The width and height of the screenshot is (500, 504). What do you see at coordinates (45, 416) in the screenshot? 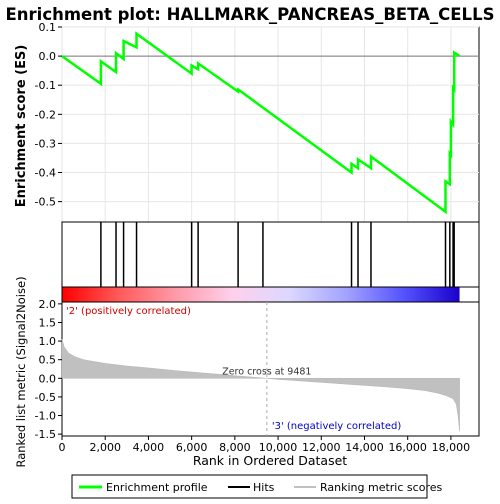
I see `metric-y-tick-label: -1.0` at bounding box center [45, 416].